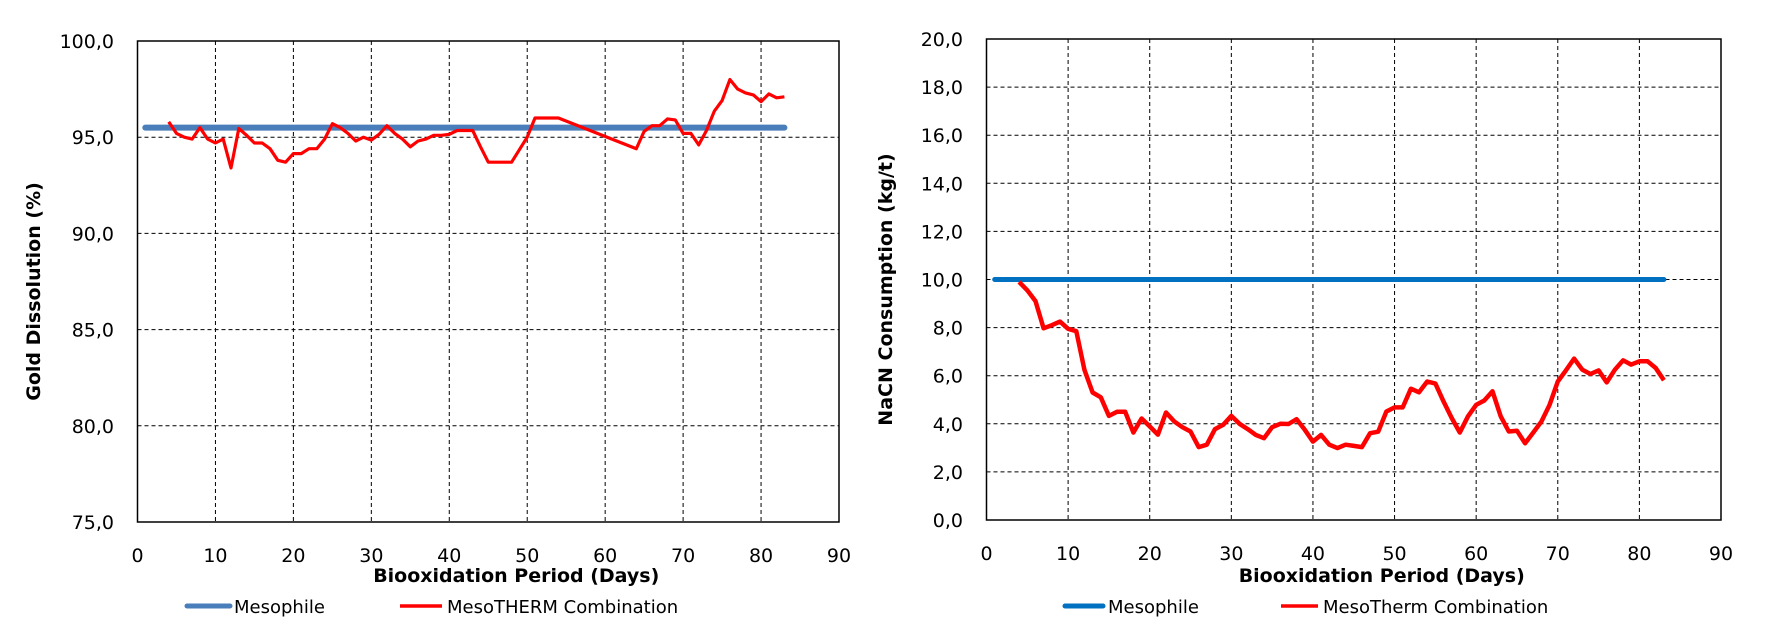  I want to click on y-tick-label: 14,0, so click(942, 184).